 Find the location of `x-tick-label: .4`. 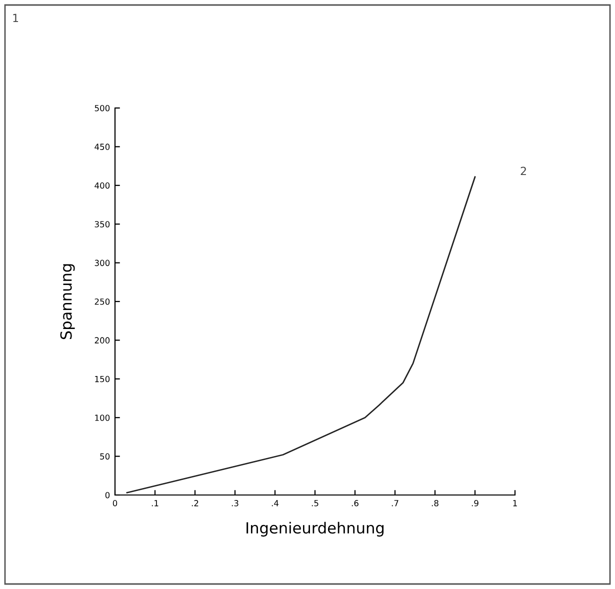

x-tick-label: .4 is located at coordinates (275, 503).